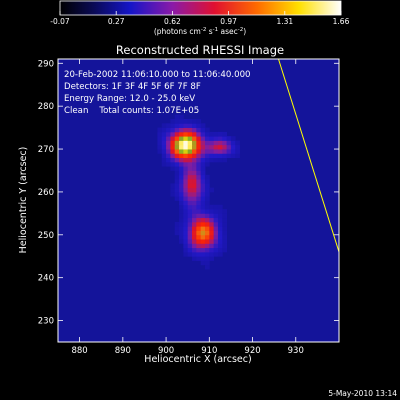 This screenshot has width=400, height=400. What do you see at coordinates (228, 21) in the screenshot?
I see `colorbar-tick-label: 0.97` at bounding box center [228, 21].